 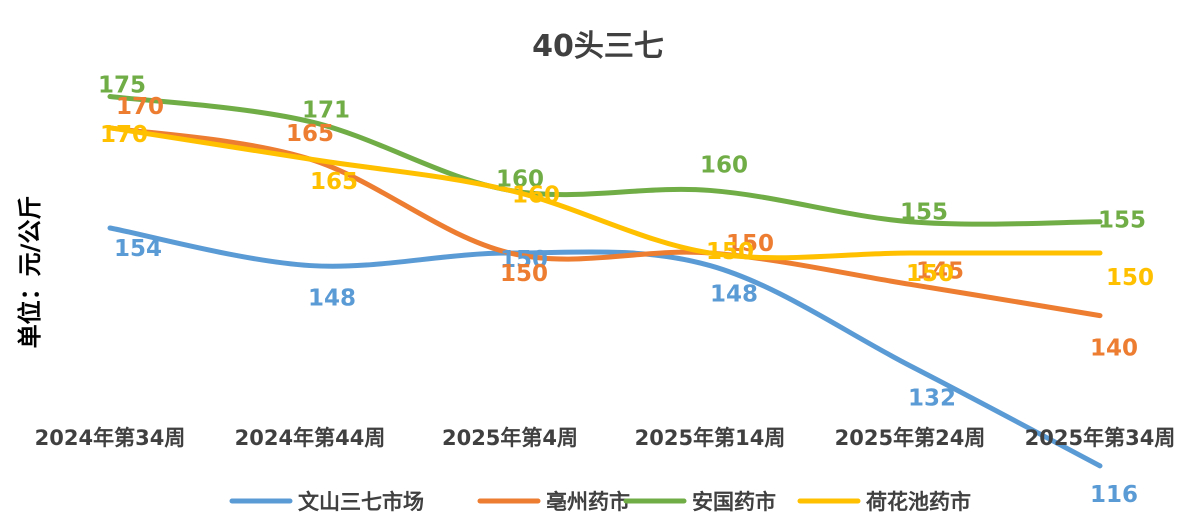 I want to click on legend-label: 安国药市, so click(x=734, y=502).